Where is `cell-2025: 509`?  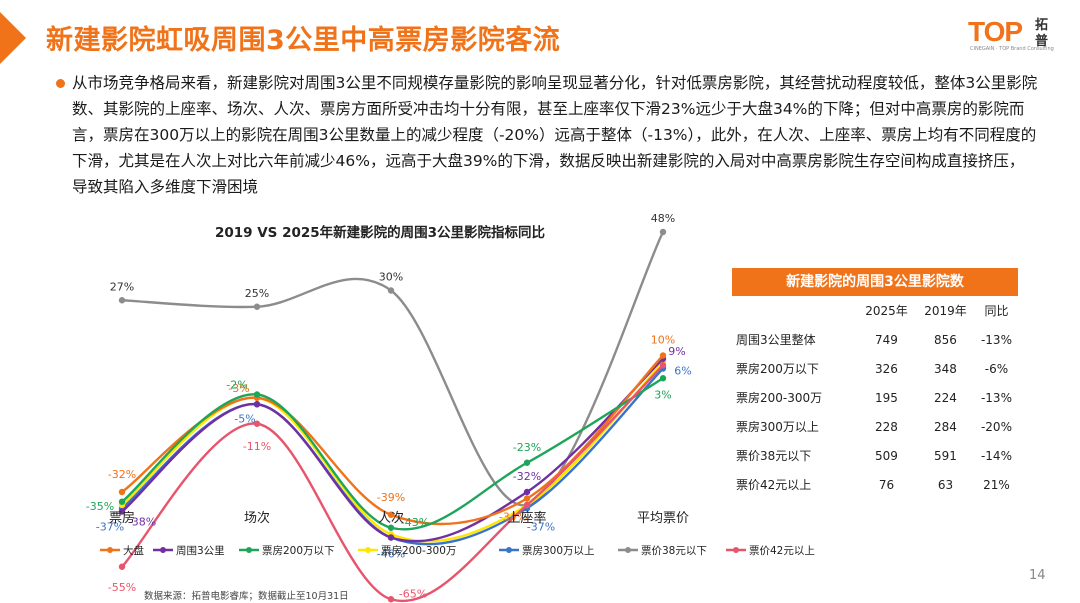
cell-2025: 509 is located at coordinates (886, 455).